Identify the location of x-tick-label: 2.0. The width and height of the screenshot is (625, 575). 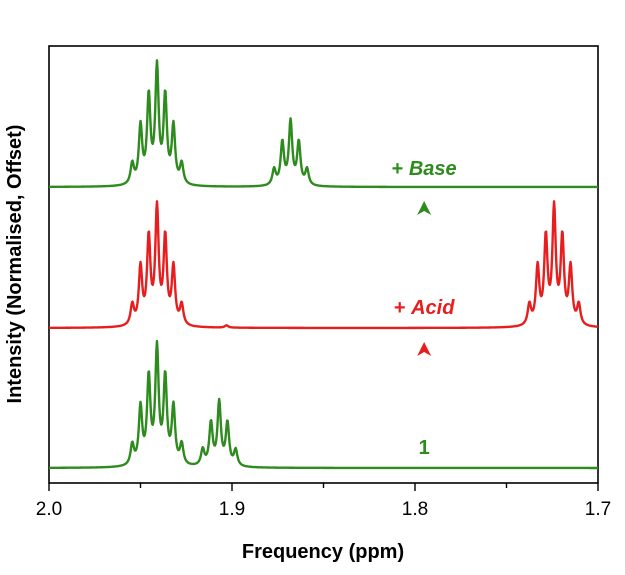
(49, 509).